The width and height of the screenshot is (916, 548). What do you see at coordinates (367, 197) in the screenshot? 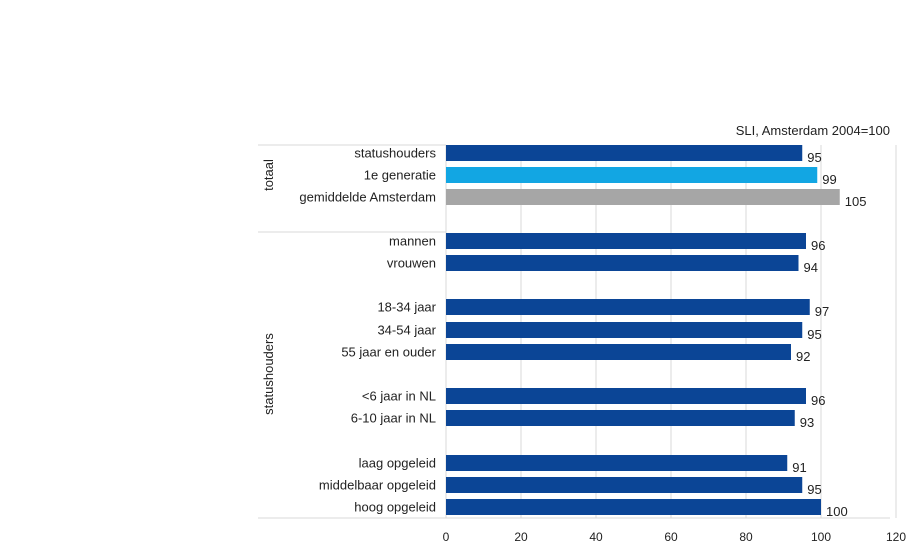
I see `category-label: gemiddelde Amsterdam` at bounding box center [367, 197].